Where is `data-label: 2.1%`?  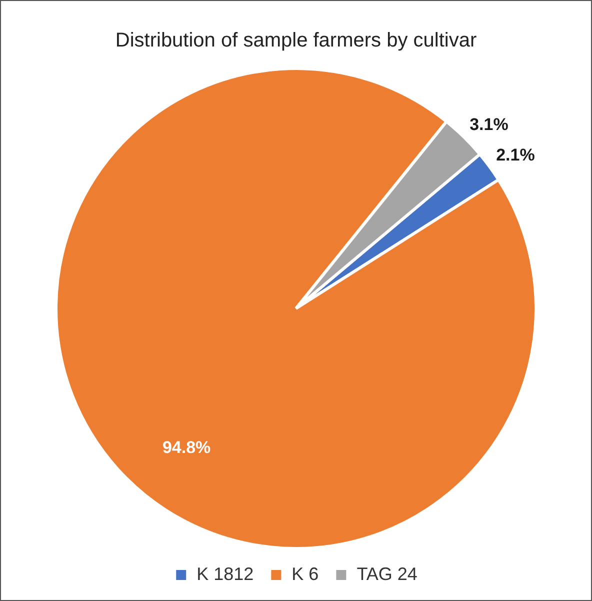 data-label: 2.1% is located at coordinates (515, 155).